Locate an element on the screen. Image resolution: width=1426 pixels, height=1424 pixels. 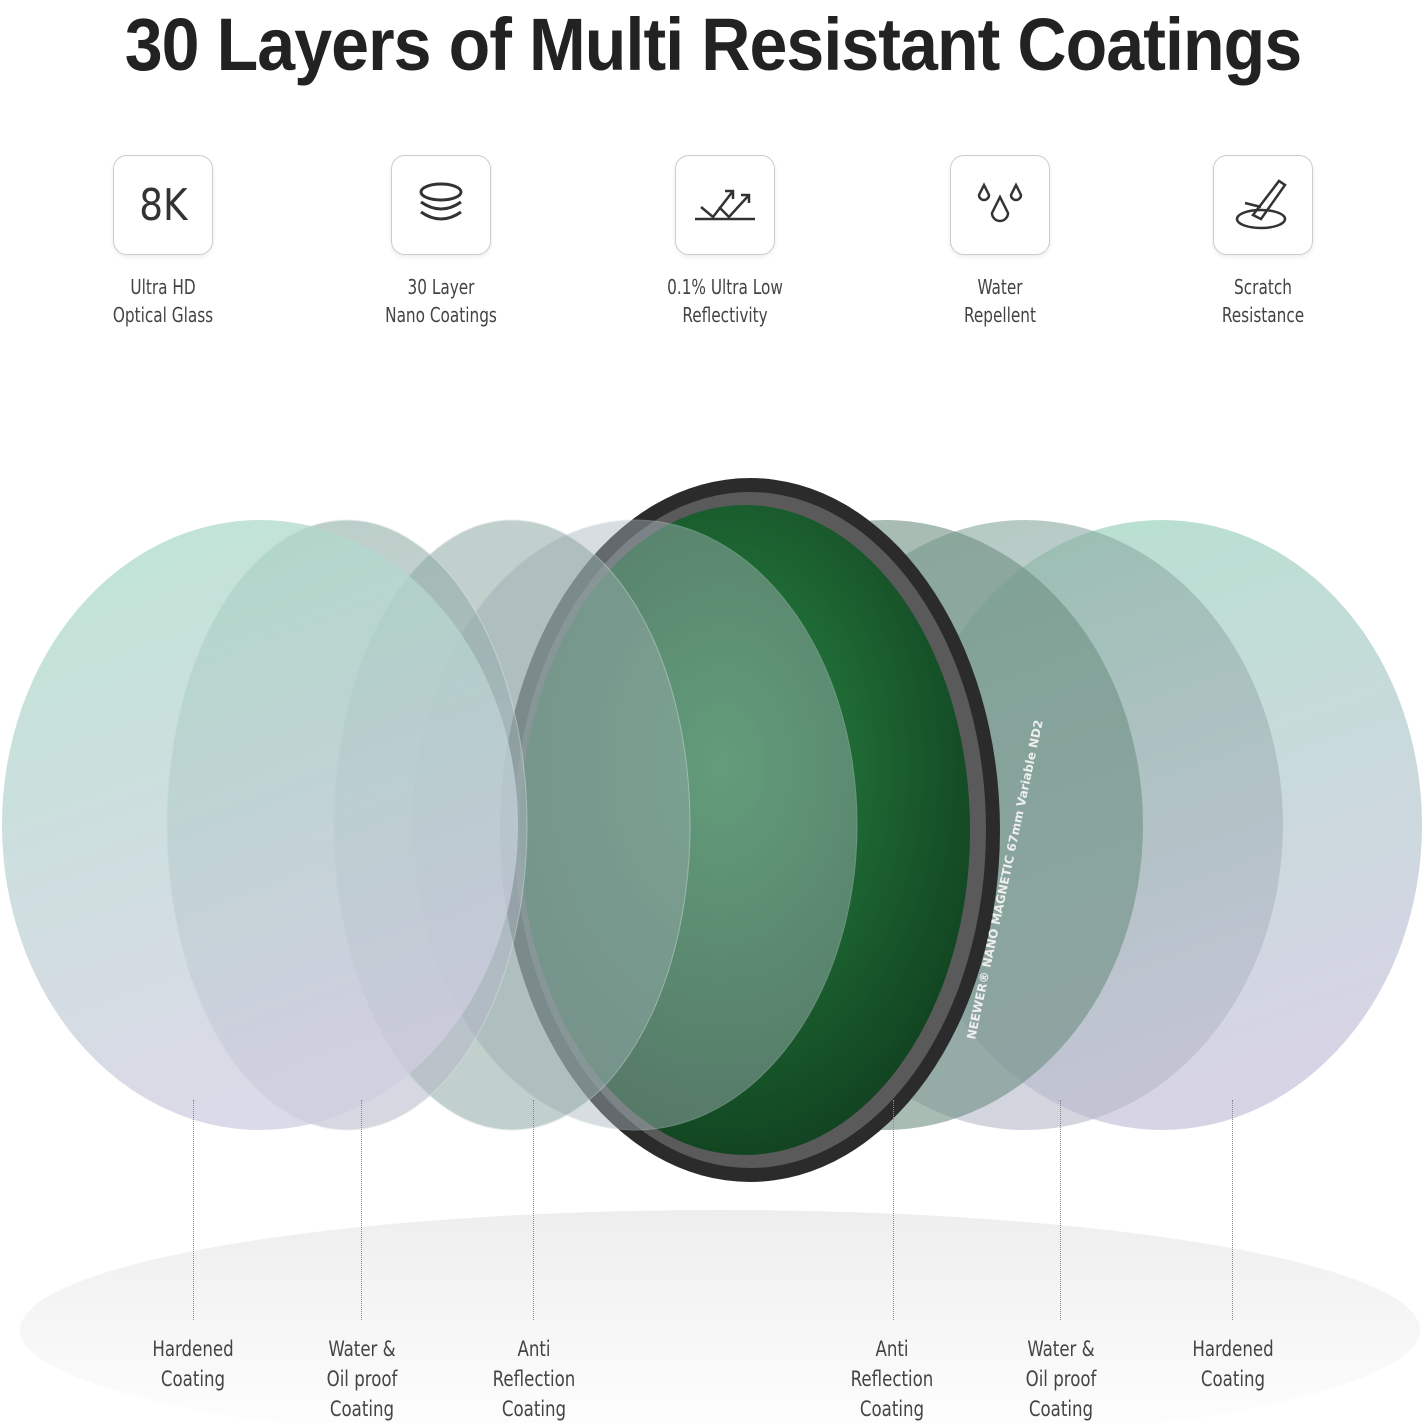
feature-label-line: Ultra HD is located at coordinates (163, 287).